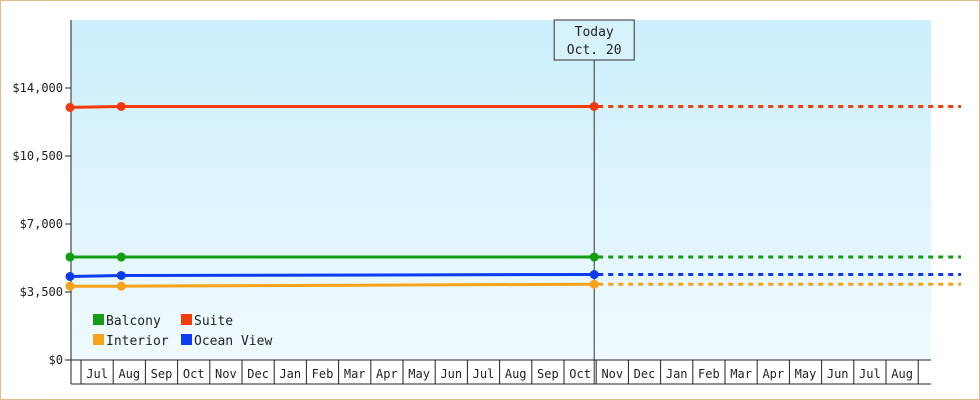 The width and height of the screenshot is (980, 400). I want to click on y-tick-label: $7,000, so click(41, 224).